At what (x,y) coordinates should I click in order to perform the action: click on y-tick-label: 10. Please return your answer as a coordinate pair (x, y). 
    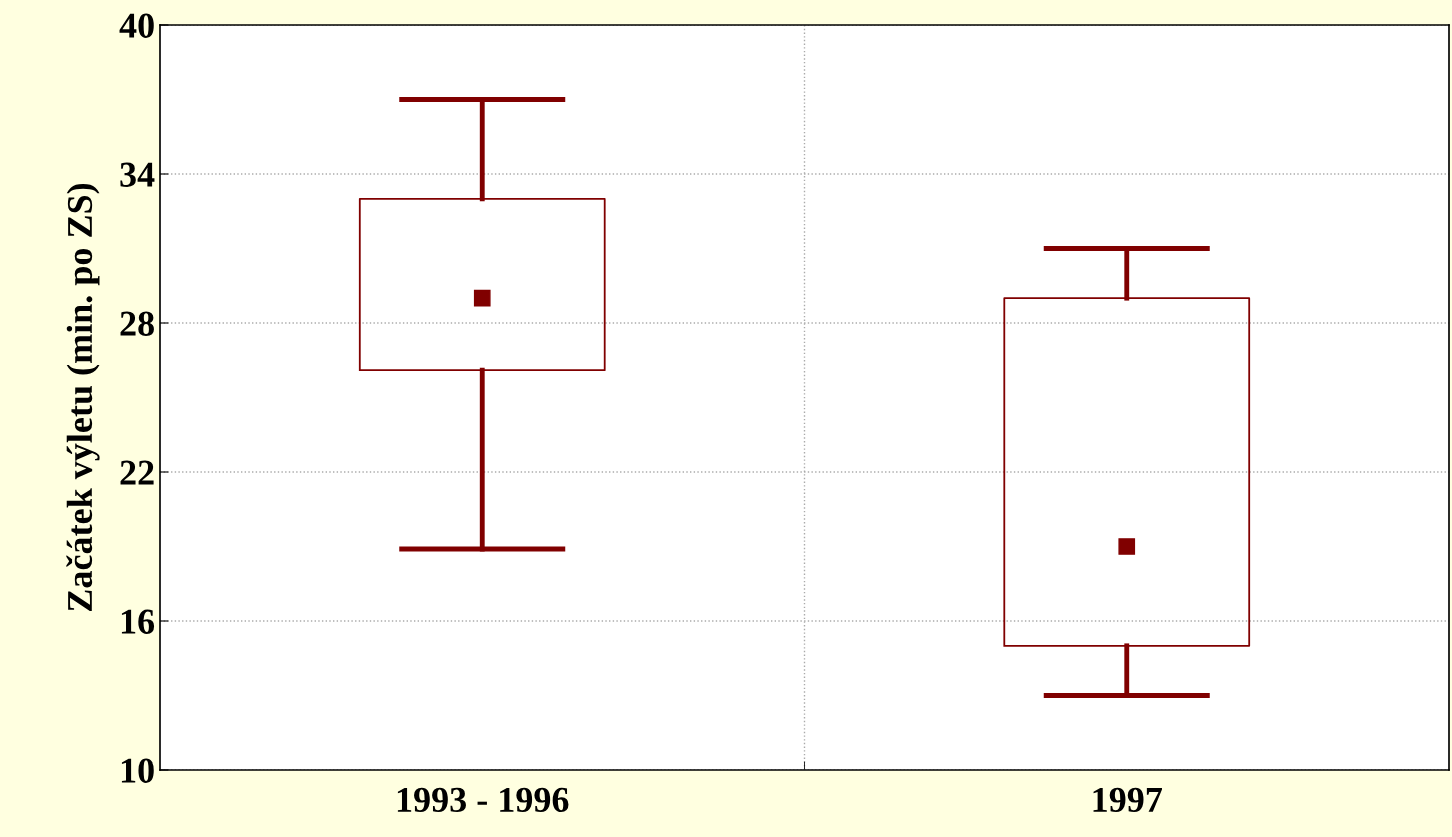
    Looking at the image, I should click on (137, 770).